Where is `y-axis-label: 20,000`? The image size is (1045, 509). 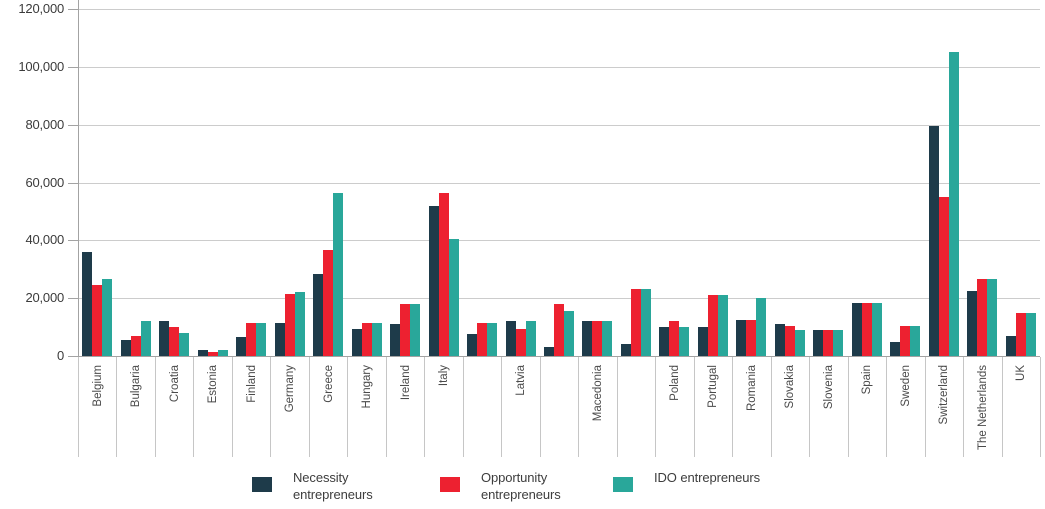
y-axis-label: 20,000 is located at coordinates (44, 297).